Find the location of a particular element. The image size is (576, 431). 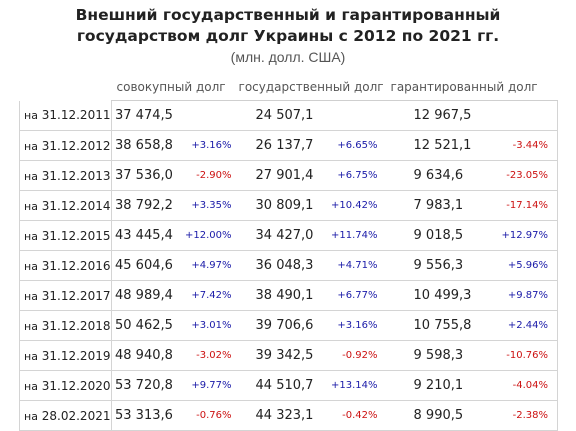

total-debt-change: -2.90% is located at coordinates (205, 175).